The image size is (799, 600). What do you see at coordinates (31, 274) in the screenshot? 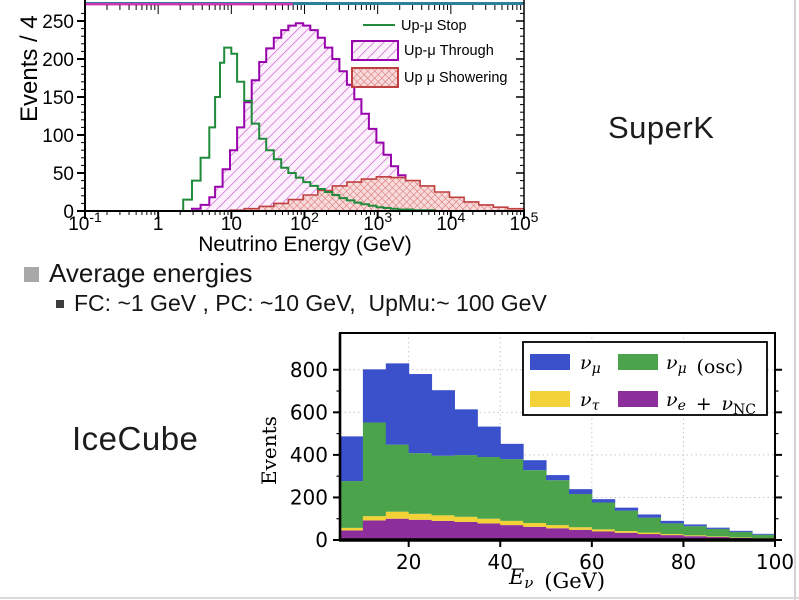
I see `bullet-square-icon` at bounding box center [31, 274].